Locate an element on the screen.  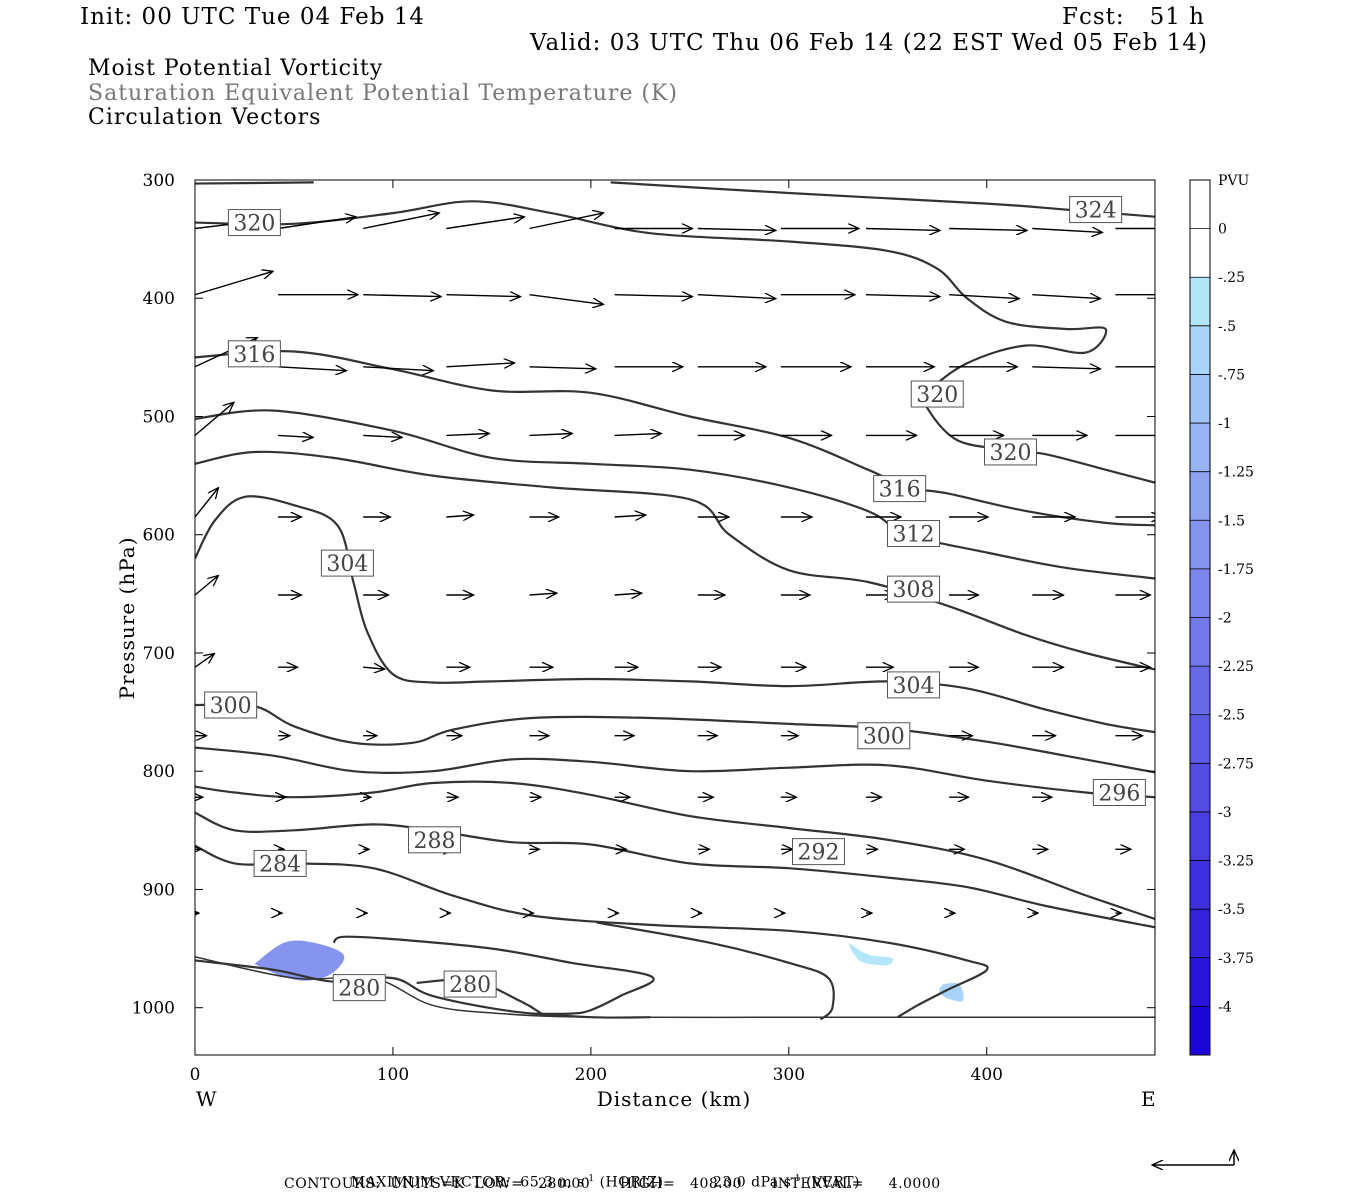
contour-line-280c is located at coordinates (479, 996).